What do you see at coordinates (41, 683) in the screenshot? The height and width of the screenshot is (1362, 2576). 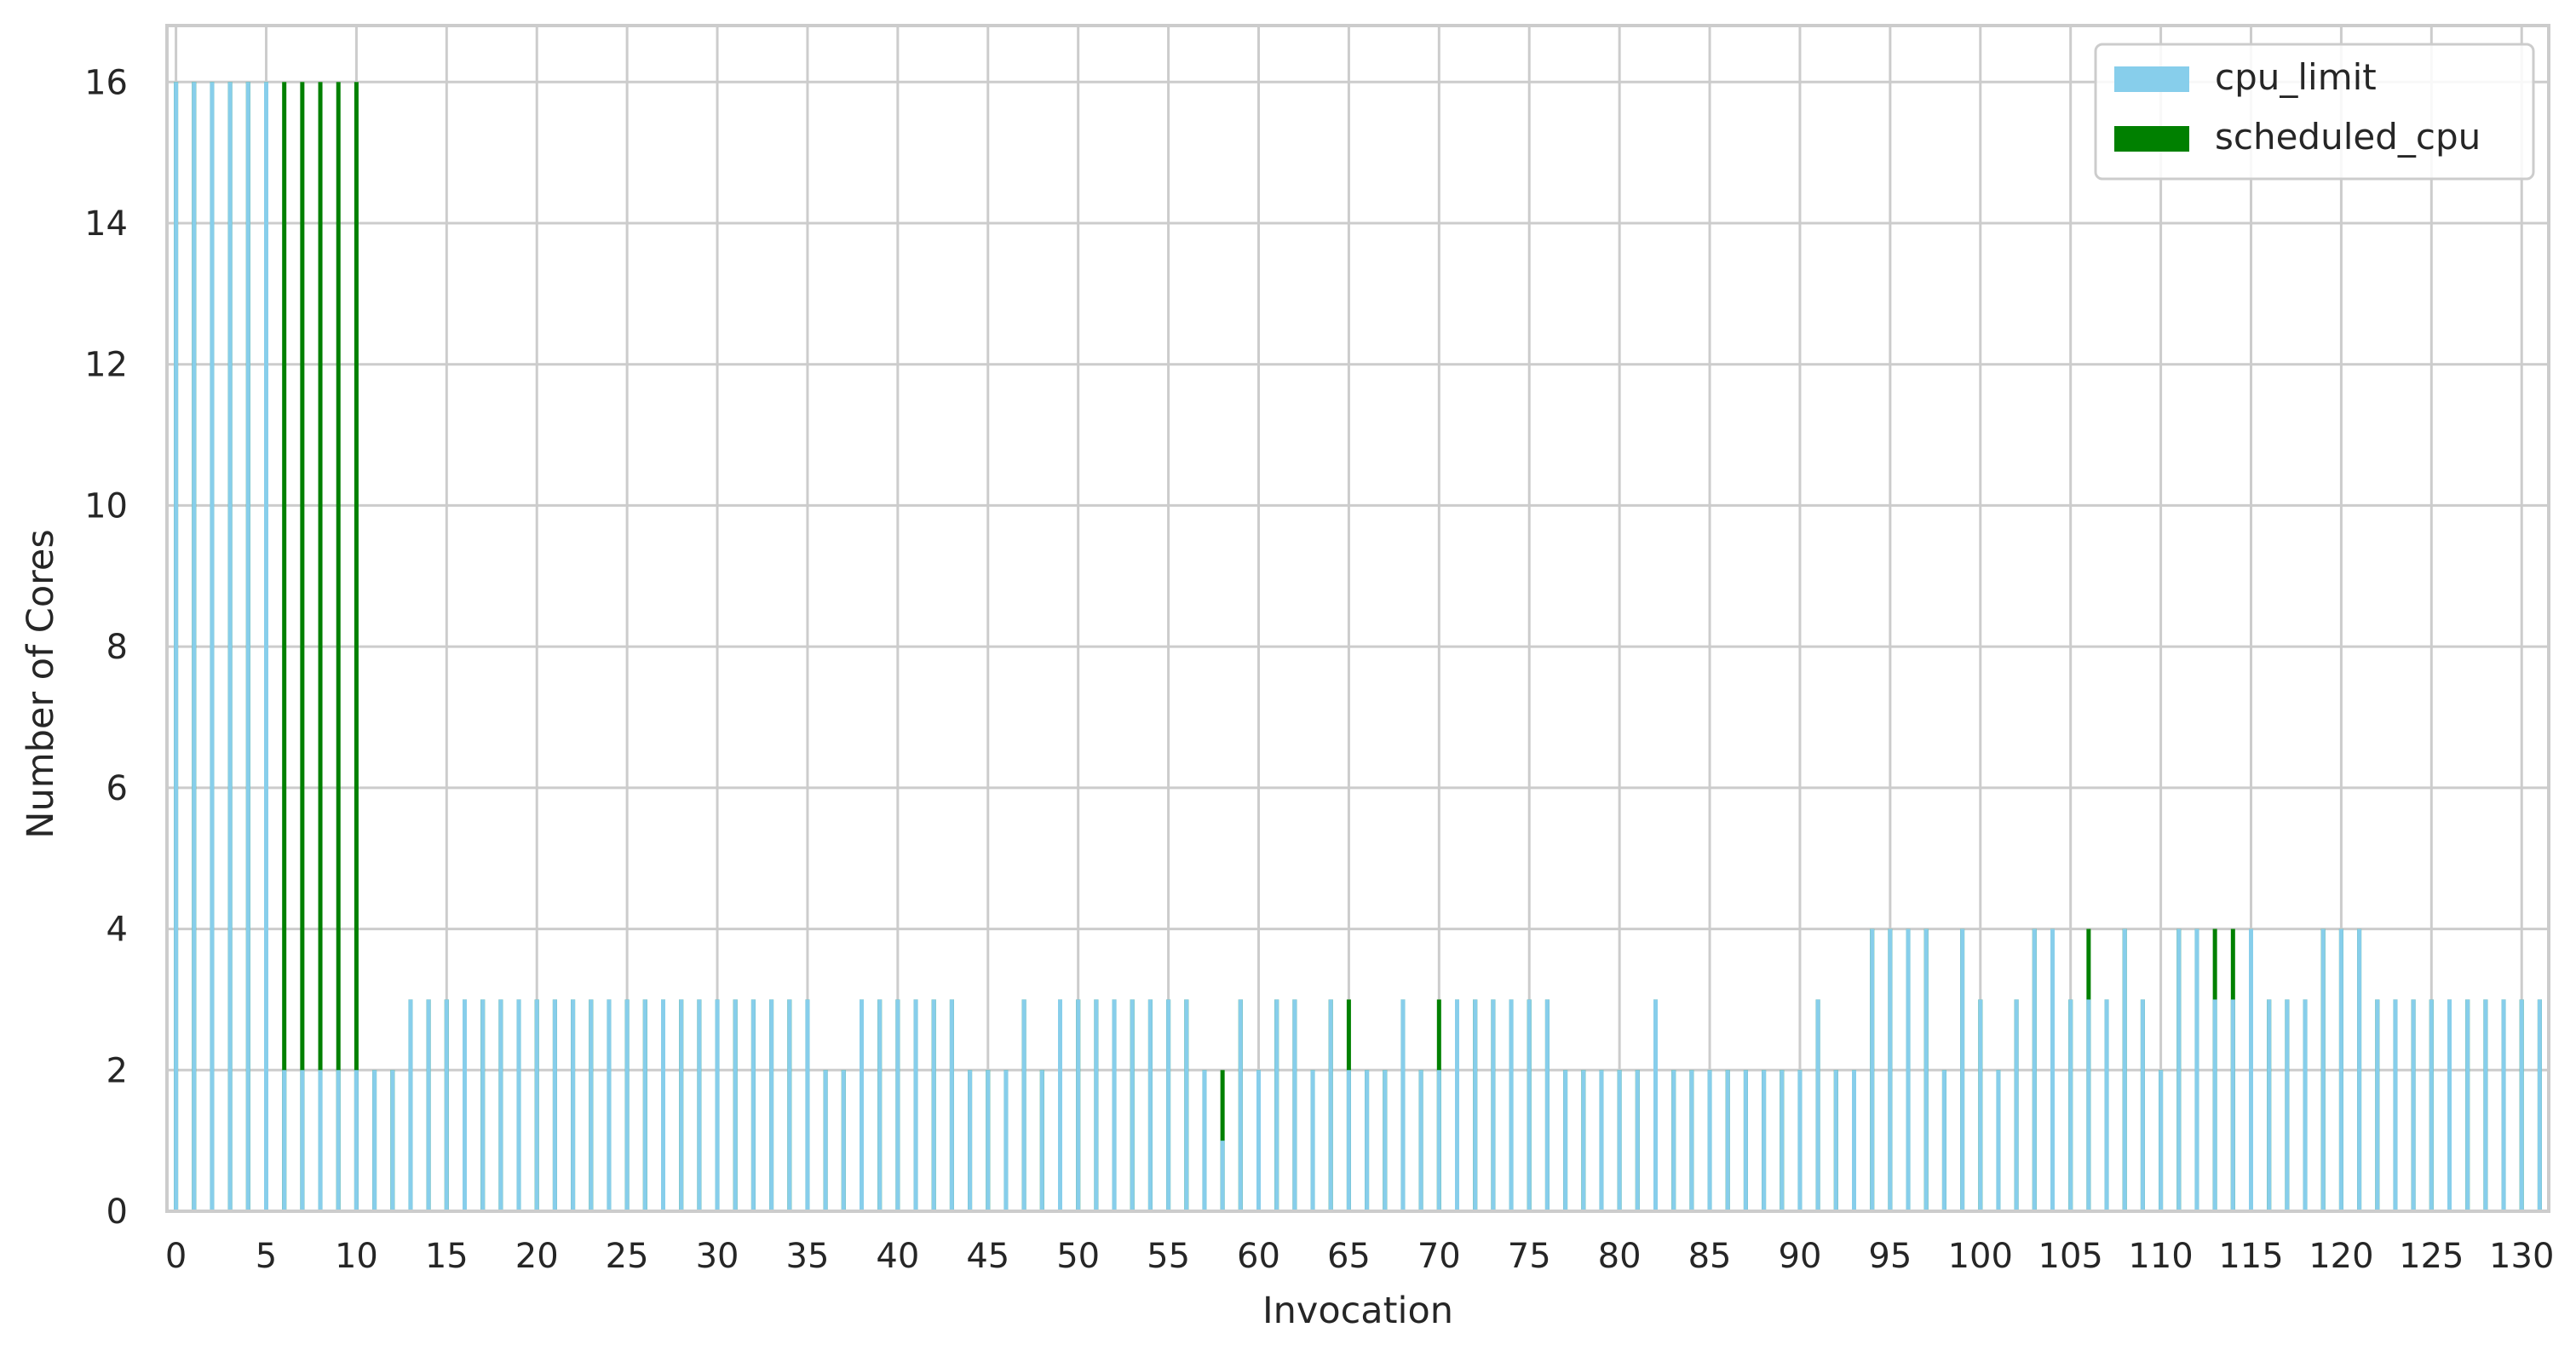 I see `y-axis-label: Number of Cores` at bounding box center [41, 683].